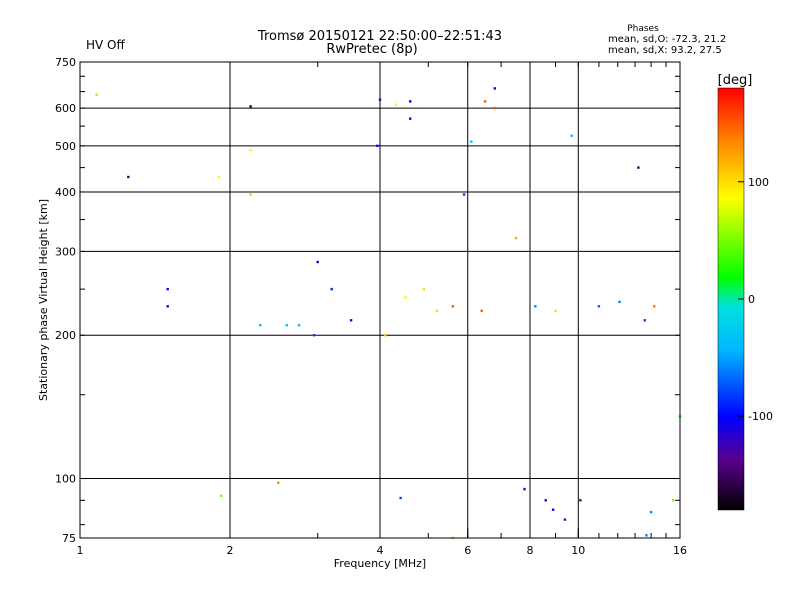 The height and width of the screenshot is (600, 800). What do you see at coordinates (578, 550) in the screenshot?
I see `x-tick-label: 10` at bounding box center [578, 550].